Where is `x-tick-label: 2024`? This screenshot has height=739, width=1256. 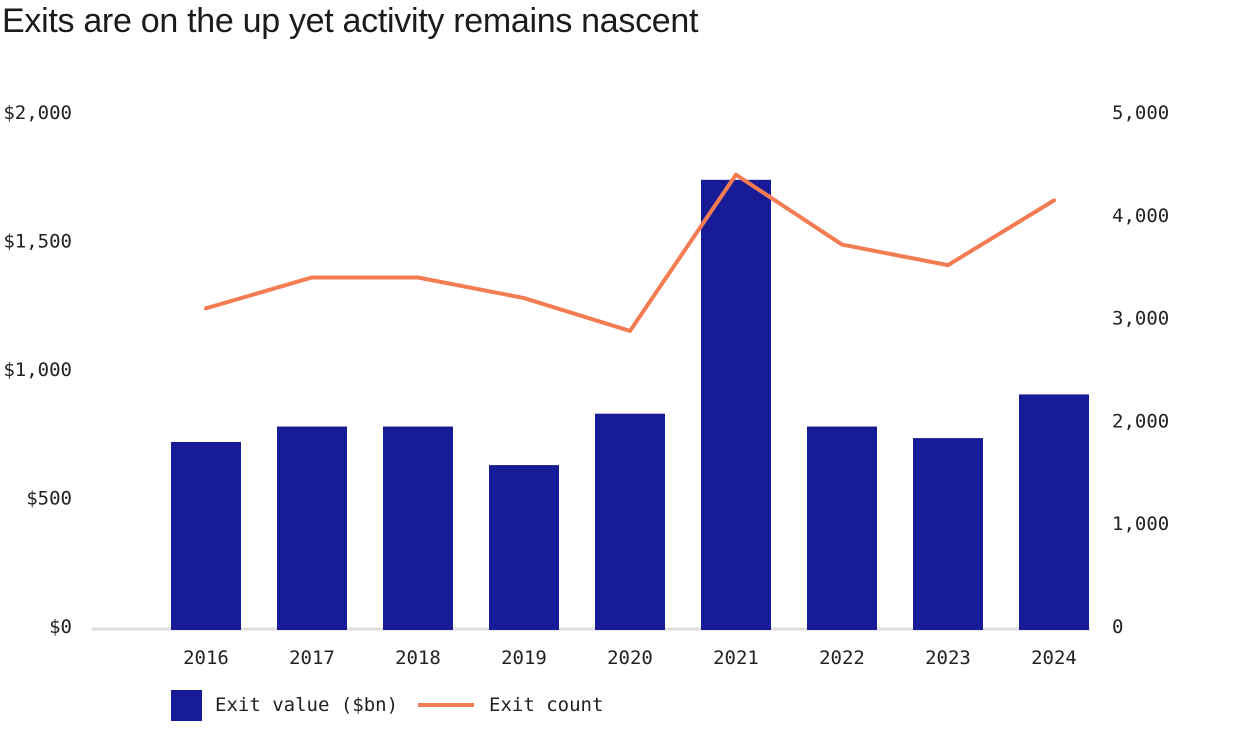
x-tick-label: 2024 is located at coordinates (1054, 658).